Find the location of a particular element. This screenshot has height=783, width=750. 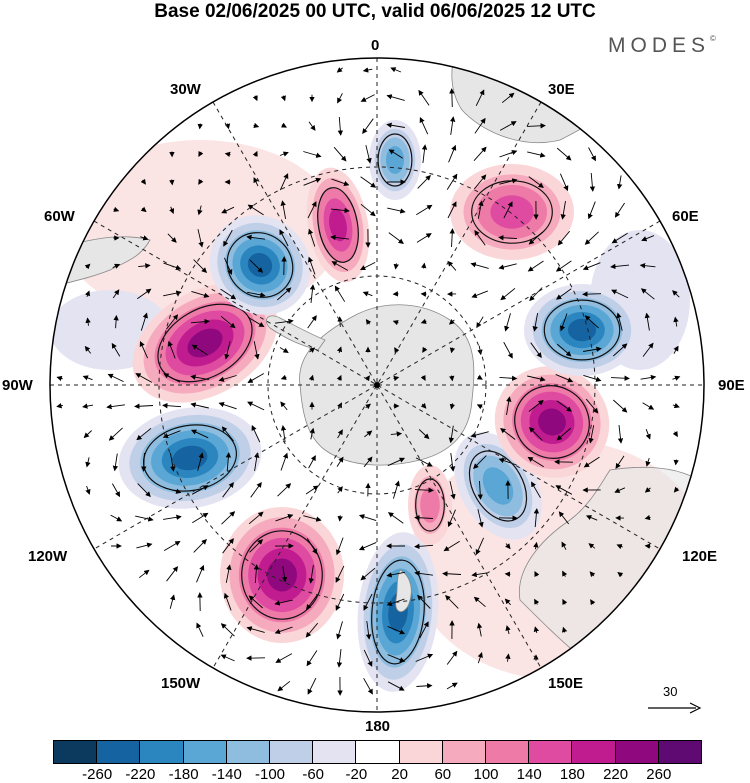

reference-vector-label: 30 is located at coordinates (670, 691).